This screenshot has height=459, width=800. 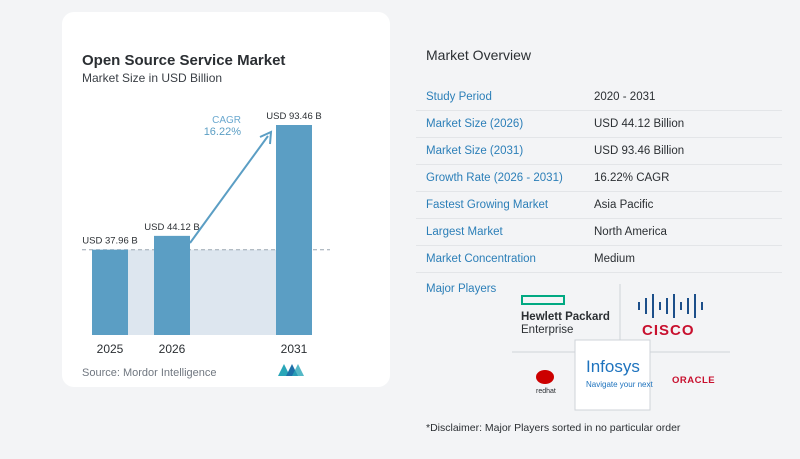 I want to click on overview-row-value: North America, so click(x=630, y=232).